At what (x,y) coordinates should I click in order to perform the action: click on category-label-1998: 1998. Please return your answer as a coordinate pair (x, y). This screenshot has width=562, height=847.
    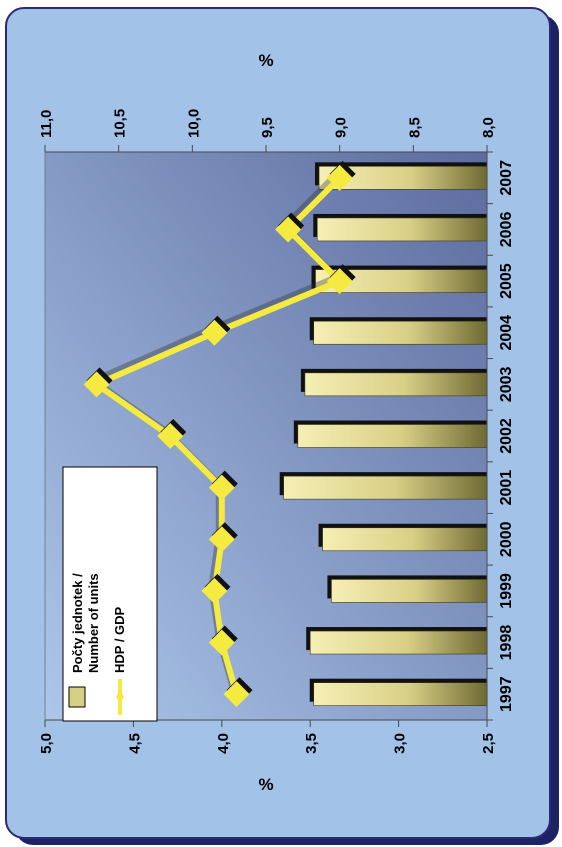
    Looking at the image, I should click on (506, 643).